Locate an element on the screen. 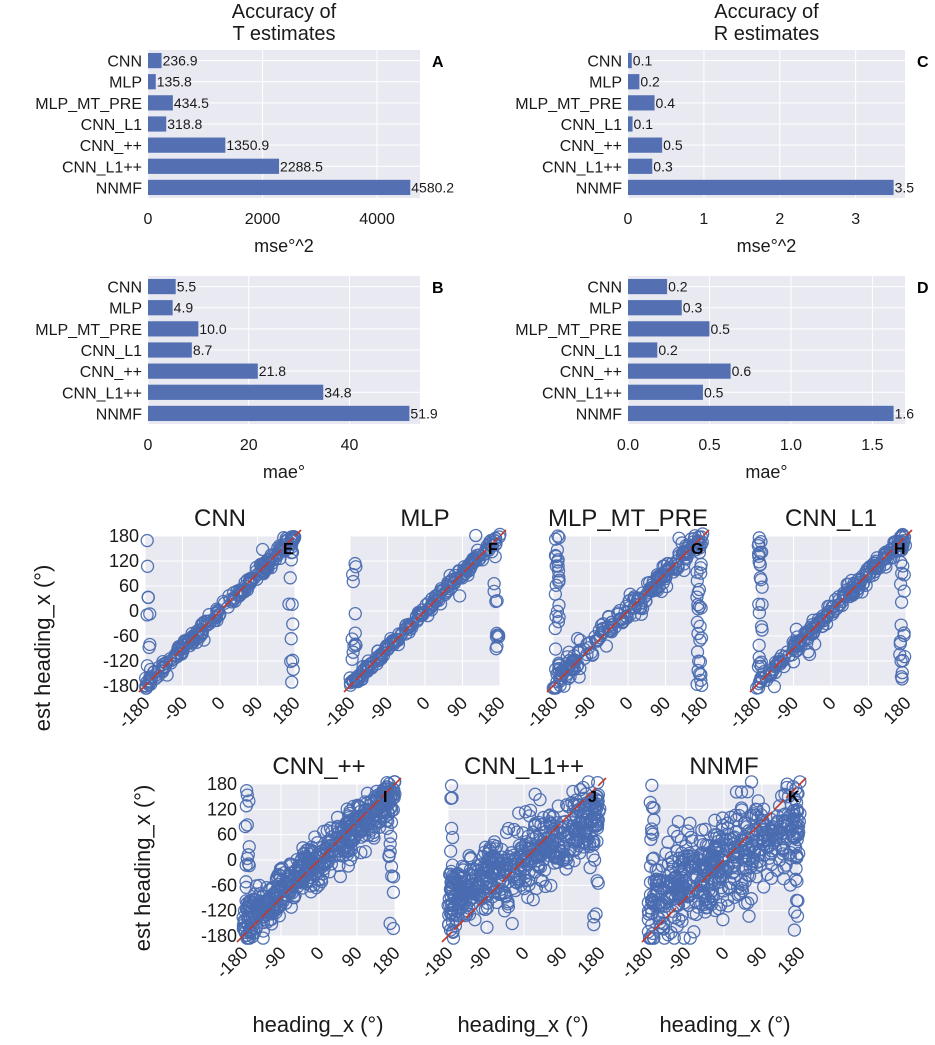 The height and width of the screenshot is (1045, 935). panel-label: D is located at coordinates (923, 288).